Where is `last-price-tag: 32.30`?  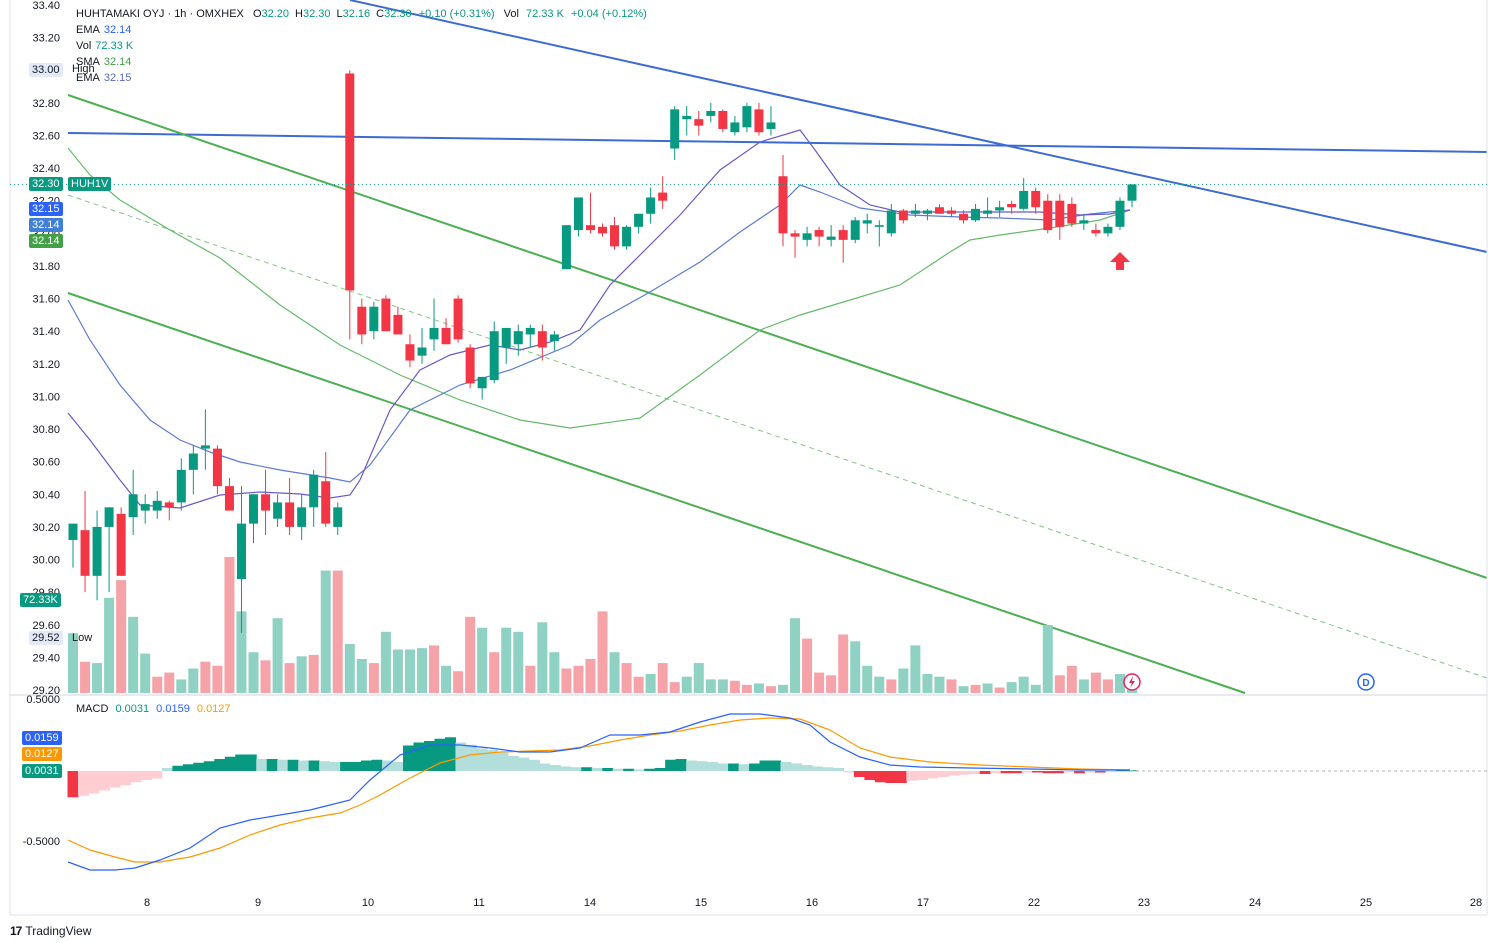 last-price-tag: 32.30 is located at coordinates (46, 184).